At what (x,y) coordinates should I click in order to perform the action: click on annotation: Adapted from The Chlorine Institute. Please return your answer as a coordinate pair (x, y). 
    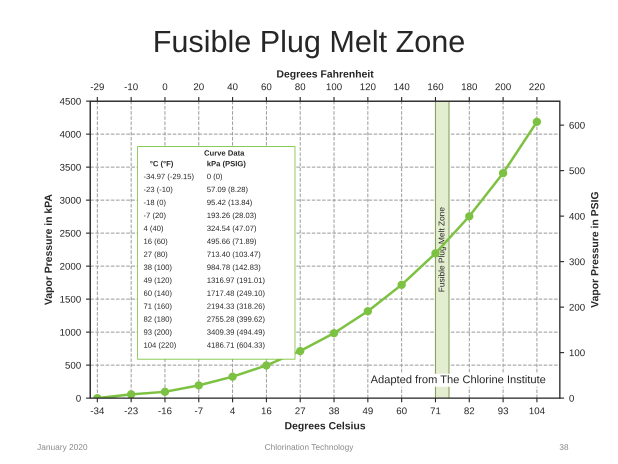
    Looking at the image, I should click on (458, 380).